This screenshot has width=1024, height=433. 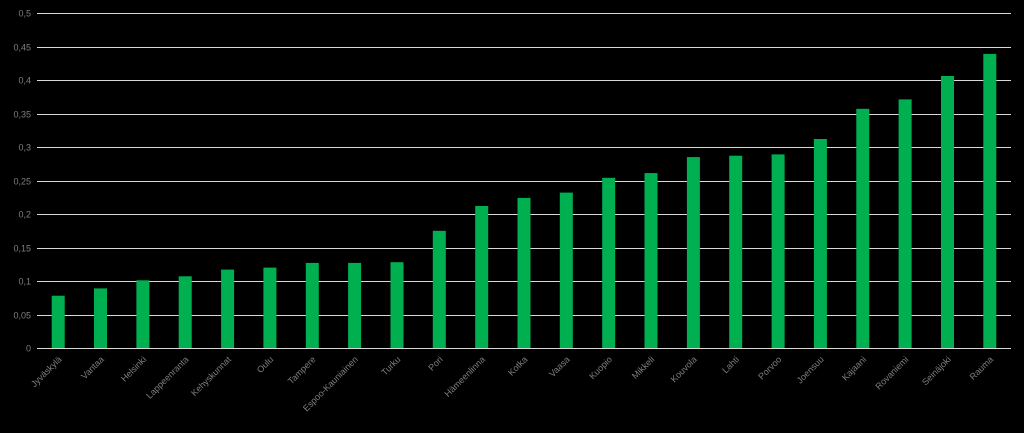 What do you see at coordinates (854, 368) in the screenshot?
I see `x-category-label: Kajaani` at bounding box center [854, 368].